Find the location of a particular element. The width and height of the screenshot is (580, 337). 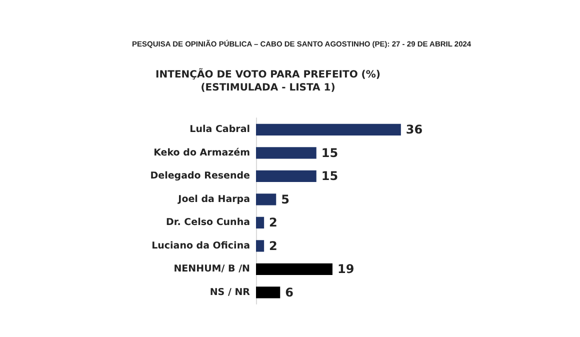

y-tick-label: Delegado Resende is located at coordinates (200, 176).